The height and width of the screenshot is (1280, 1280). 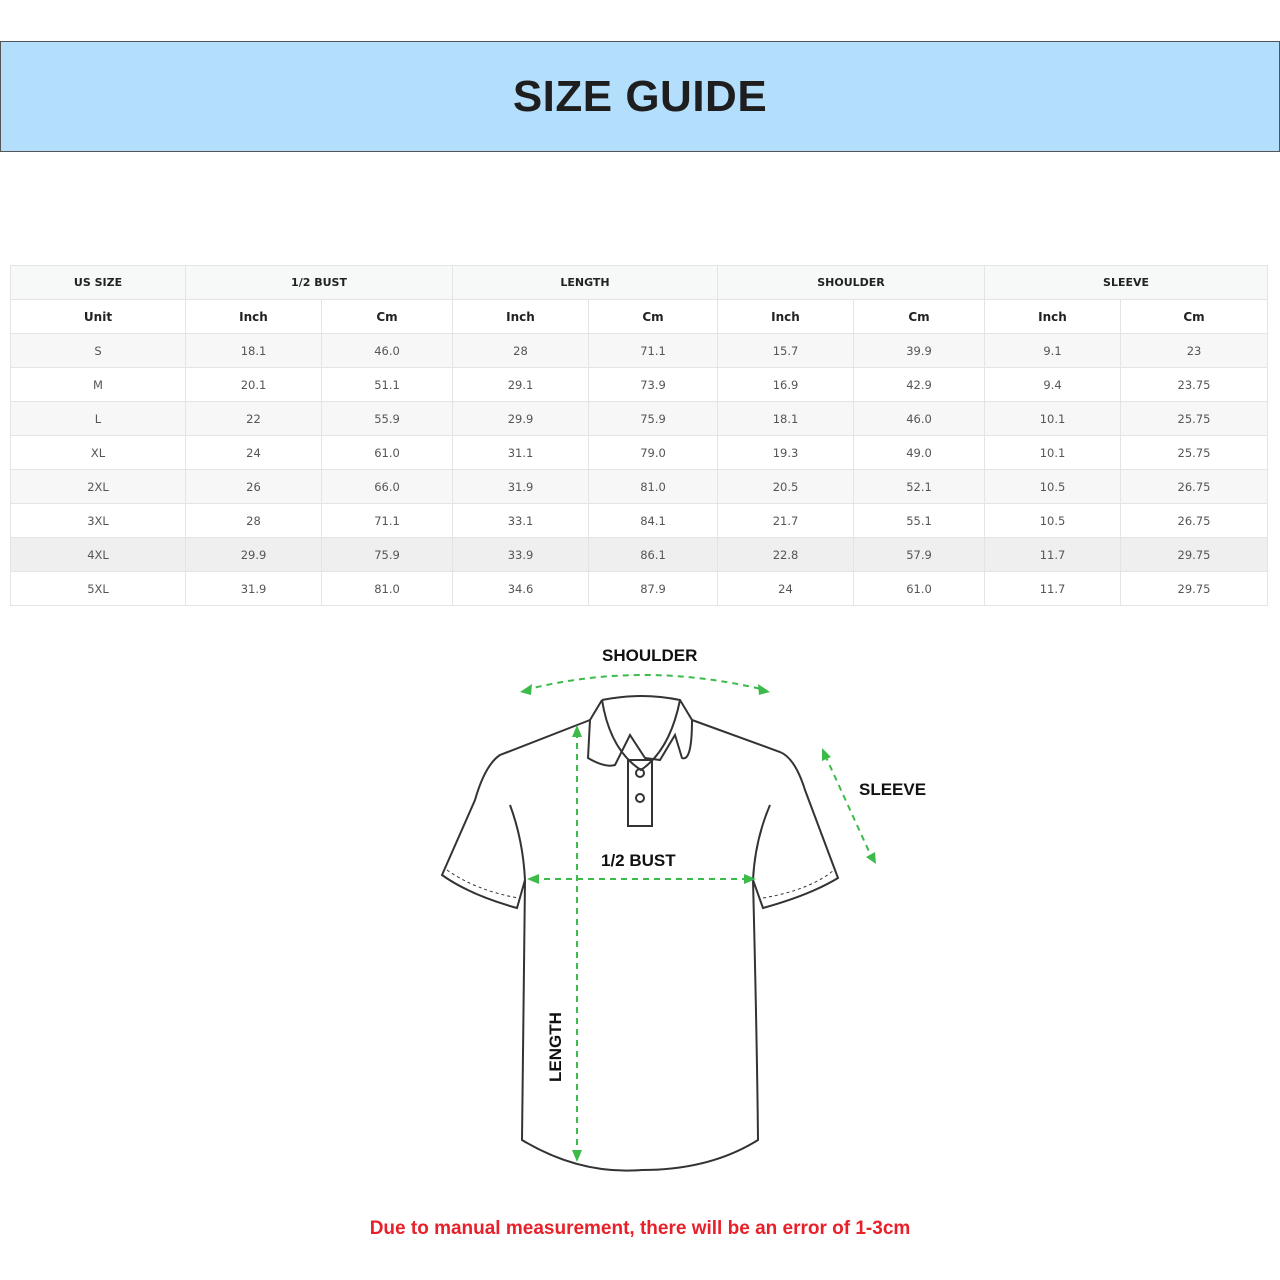 I want to click on value-cell: 66.0, so click(x=387, y=486).